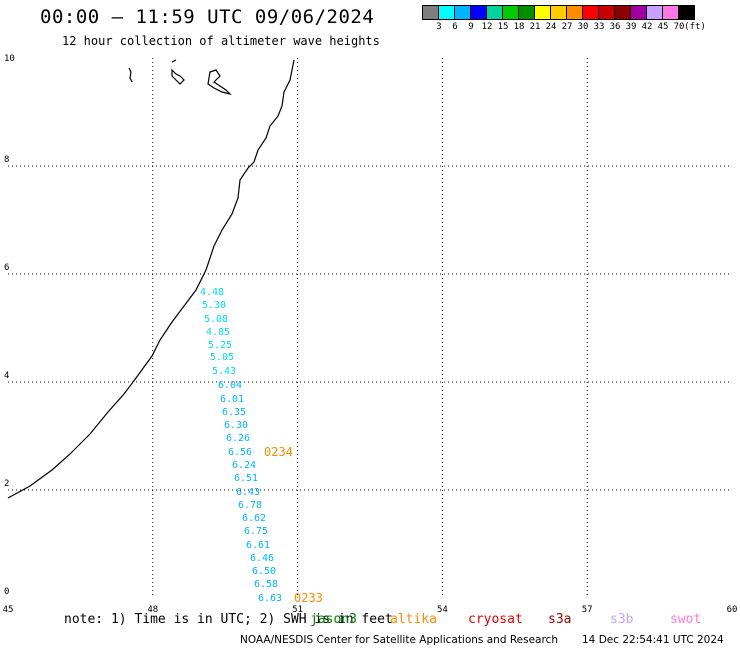 The height and width of the screenshot is (650, 740). Describe the element at coordinates (551, 27) in the screenshot. I see `color-scale-label: 24` at that location.